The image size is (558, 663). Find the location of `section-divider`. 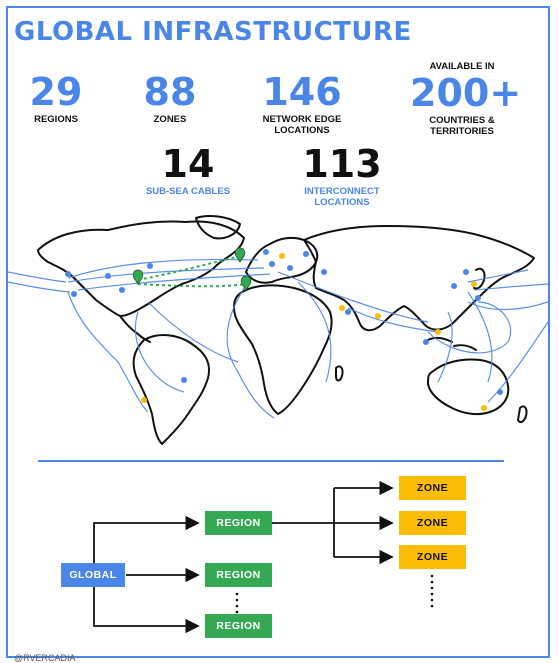

section-divider is located at coordinates (271, 461).